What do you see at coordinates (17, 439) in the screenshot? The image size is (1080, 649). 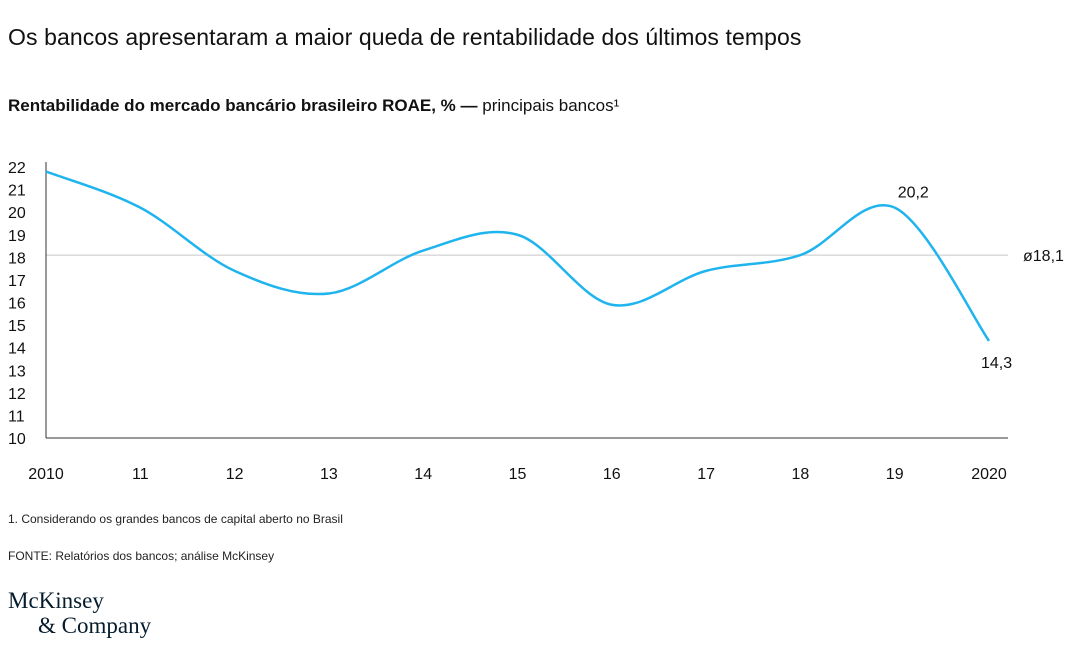 I see `y-tick-label: 10` at bounding box center [17, 439].